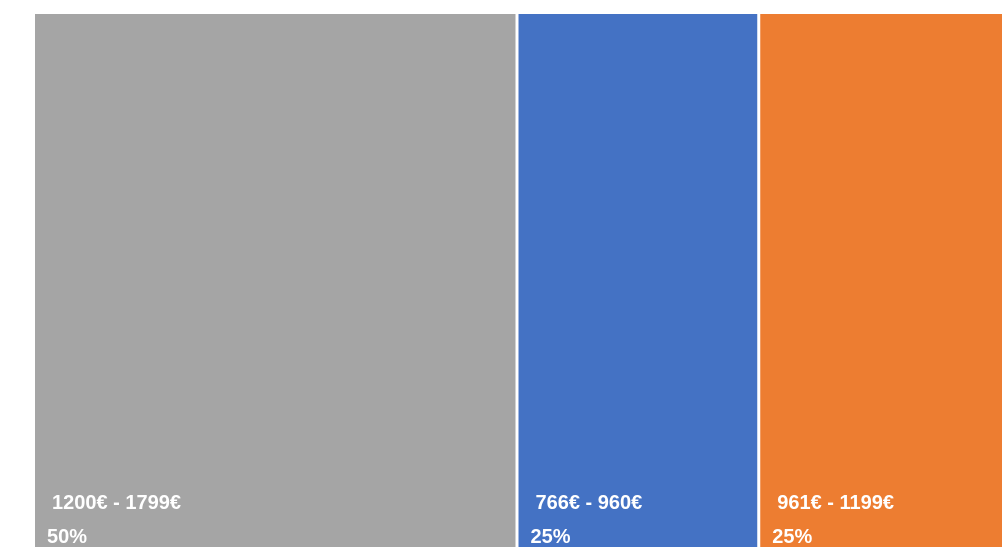 The height and width of the screenshot is (552, 1002). Describe the element at coordinates (67, 536) in the screenshot. I see `tile-percent-label: 50%` at that location.